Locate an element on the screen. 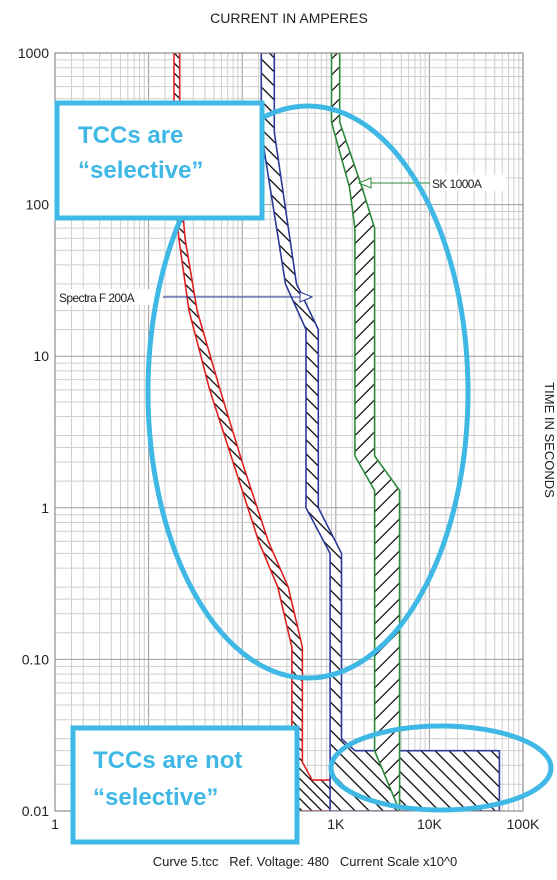 The width and height of the screenshot is (557, 880). callout-not-selective: TCCs are not “selective” is located at coordinates (185, 785).